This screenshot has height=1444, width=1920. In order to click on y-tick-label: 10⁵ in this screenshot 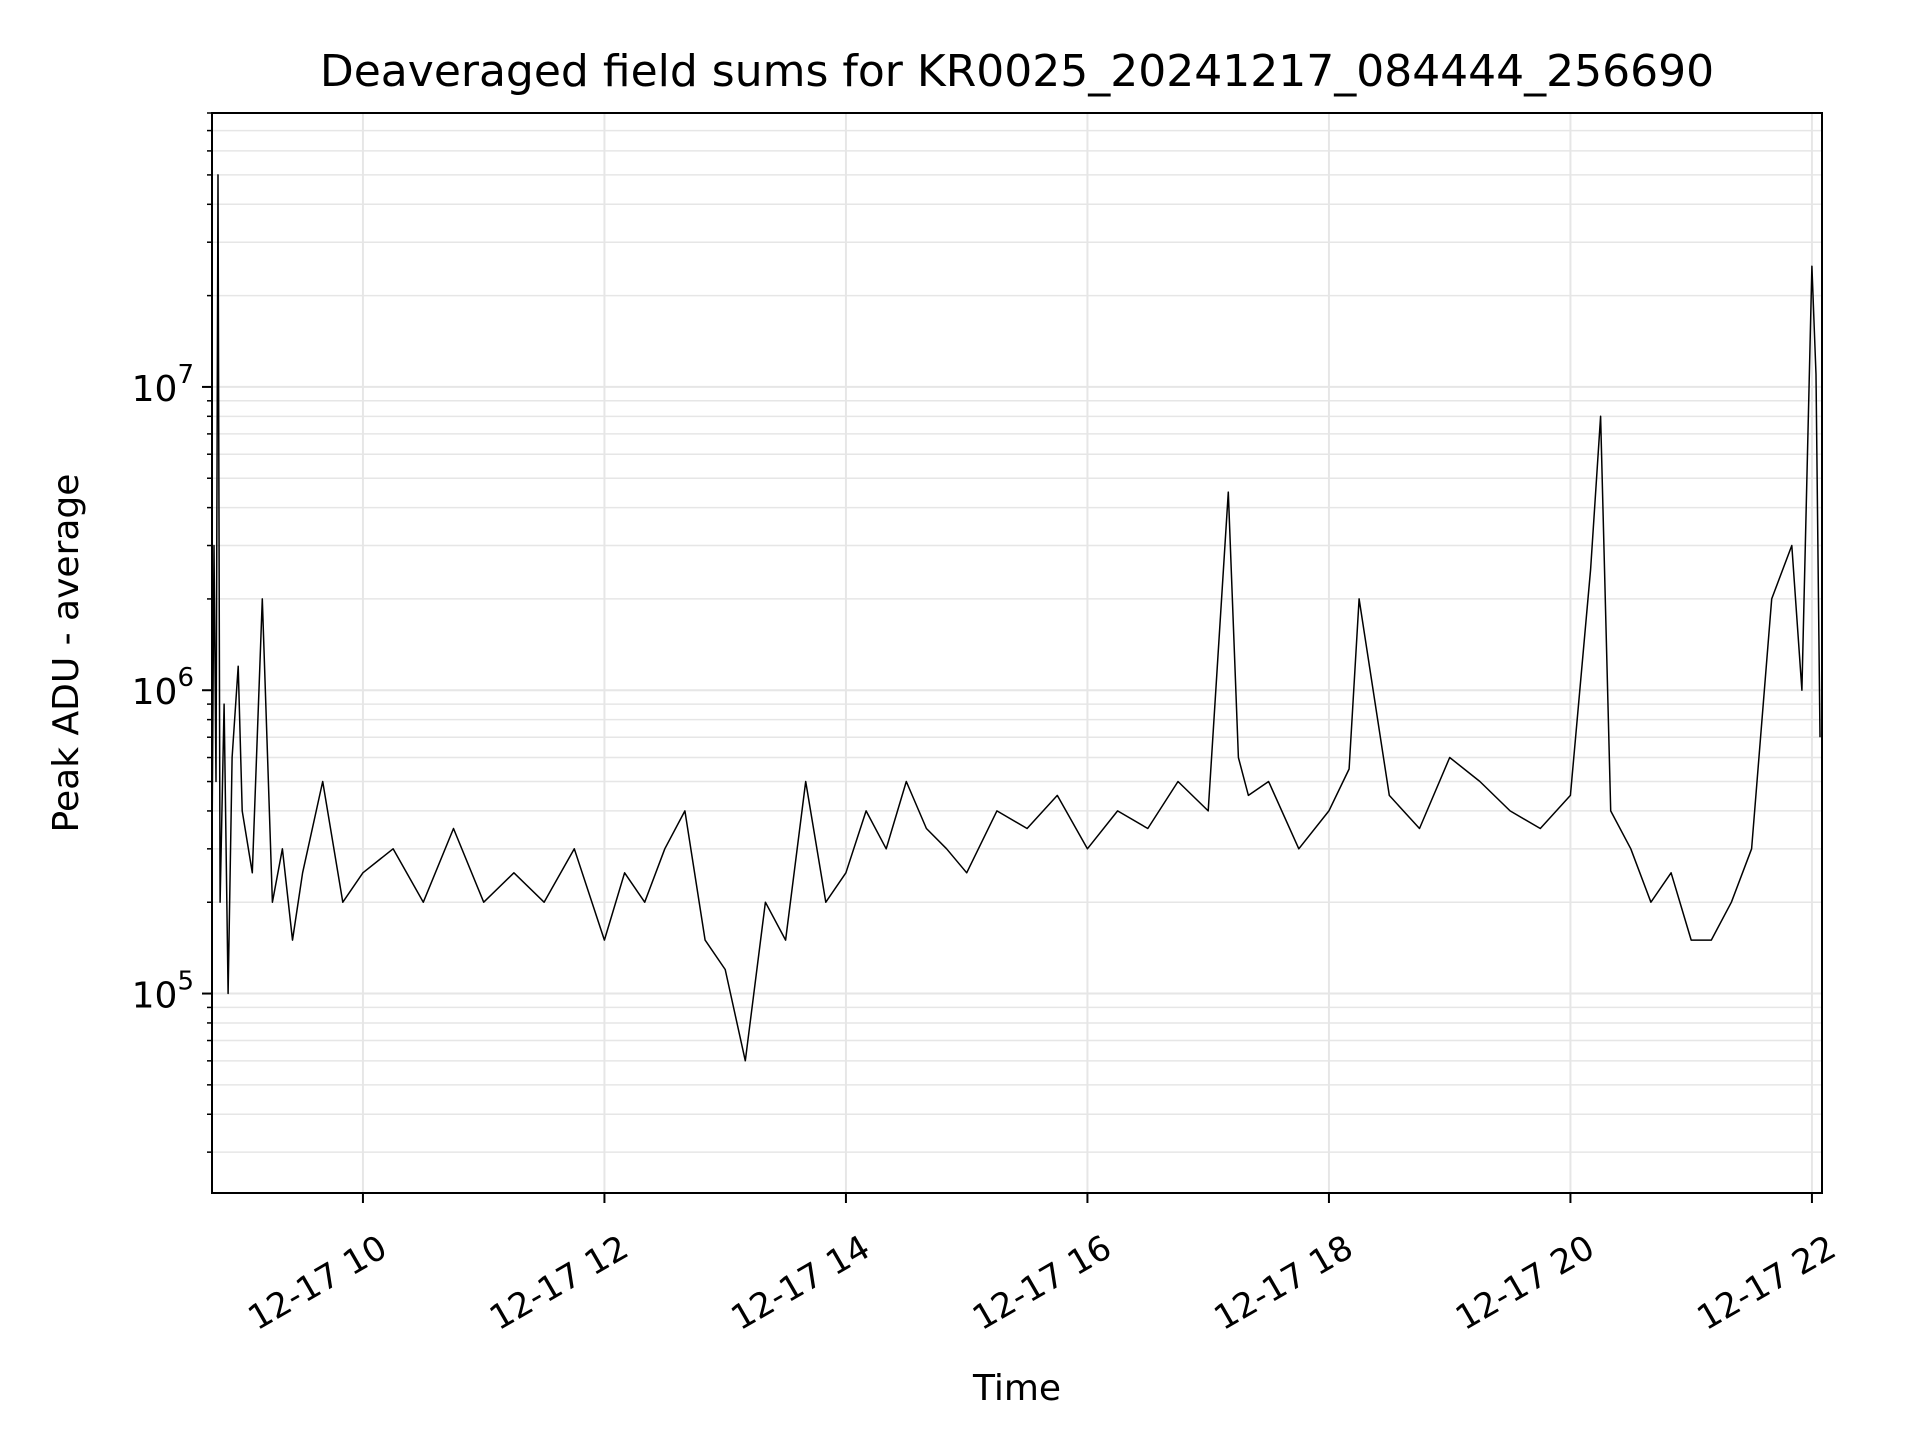, I will do `click(163, 992)`.